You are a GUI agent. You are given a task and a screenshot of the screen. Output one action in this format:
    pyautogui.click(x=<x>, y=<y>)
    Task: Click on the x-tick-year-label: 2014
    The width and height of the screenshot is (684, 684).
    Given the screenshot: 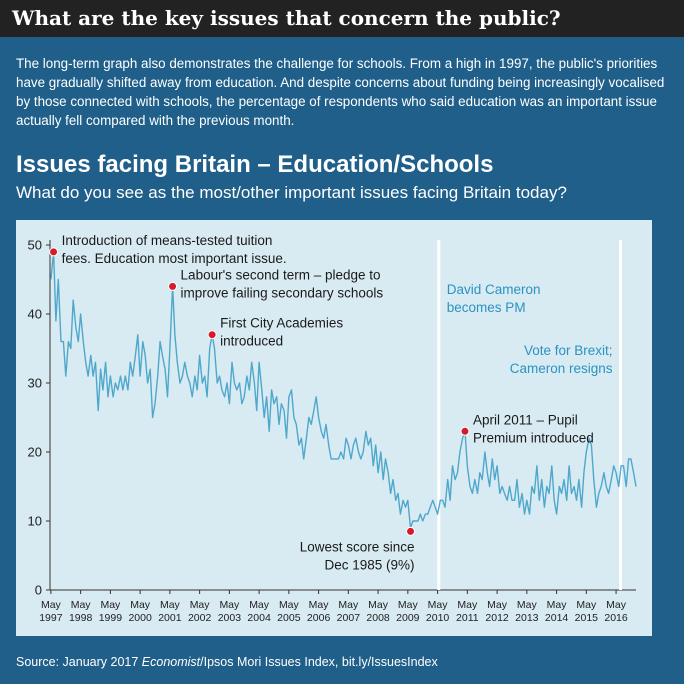 What is the action you would take?
    pyautogui.click(x=557, y=618)
    